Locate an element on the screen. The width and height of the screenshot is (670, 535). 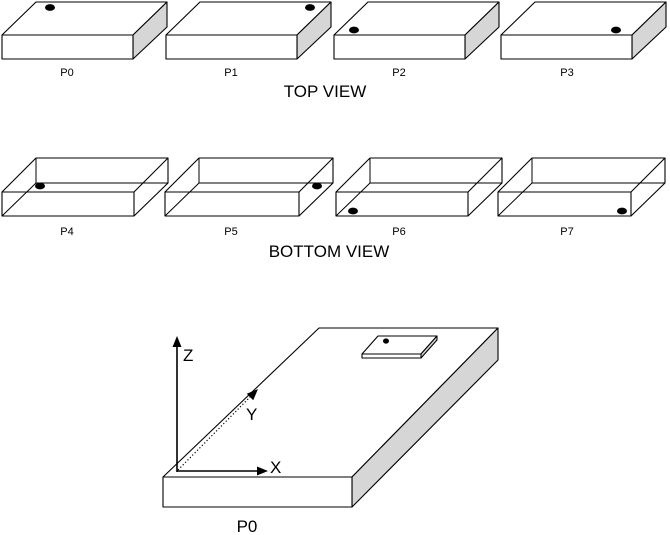
position-label-p5: P5 is located at coordinates (230, 232).